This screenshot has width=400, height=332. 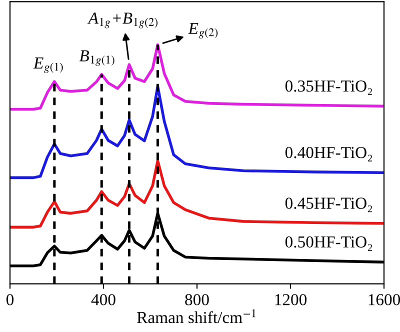 What do you see at coordinates (10, 300) in the screenshot?
I see `x-tick-label: 0` at bounding box center [10, 300].